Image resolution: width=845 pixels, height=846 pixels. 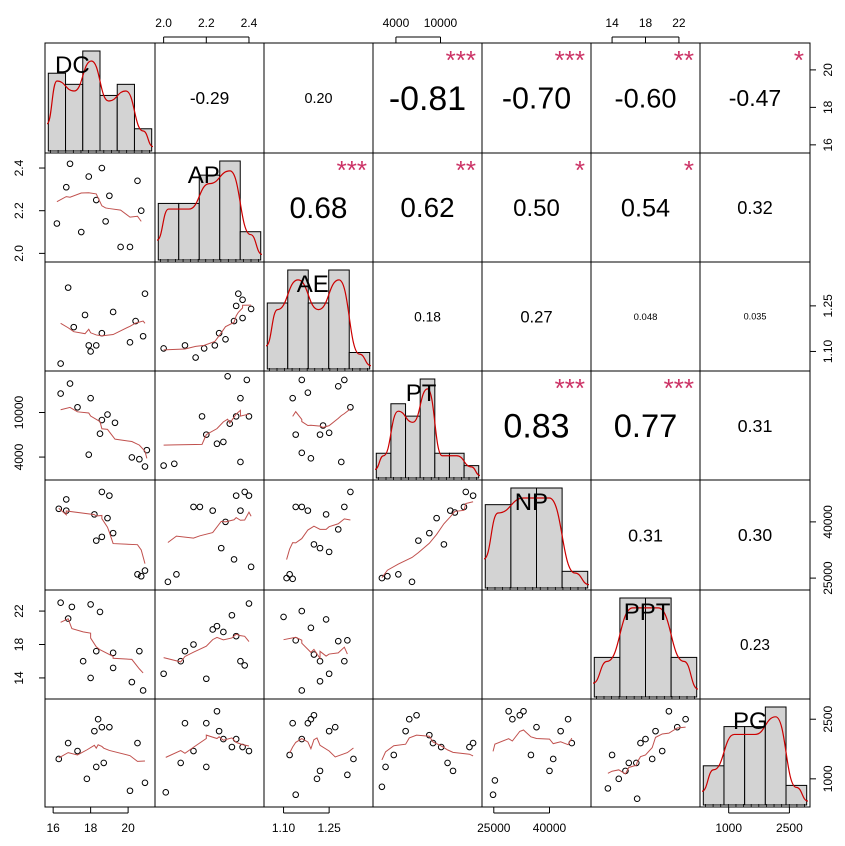 What do you see at coordinates (427, 316) in the screenshot?
I see `correlation-value: 0.18` at bounding box center [427, 316].